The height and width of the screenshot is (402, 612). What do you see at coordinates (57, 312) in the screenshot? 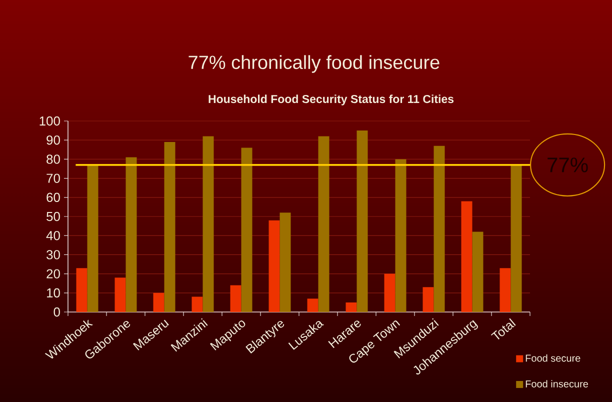
I see `y-tick-label: 0` at bounding box center [57, 312].